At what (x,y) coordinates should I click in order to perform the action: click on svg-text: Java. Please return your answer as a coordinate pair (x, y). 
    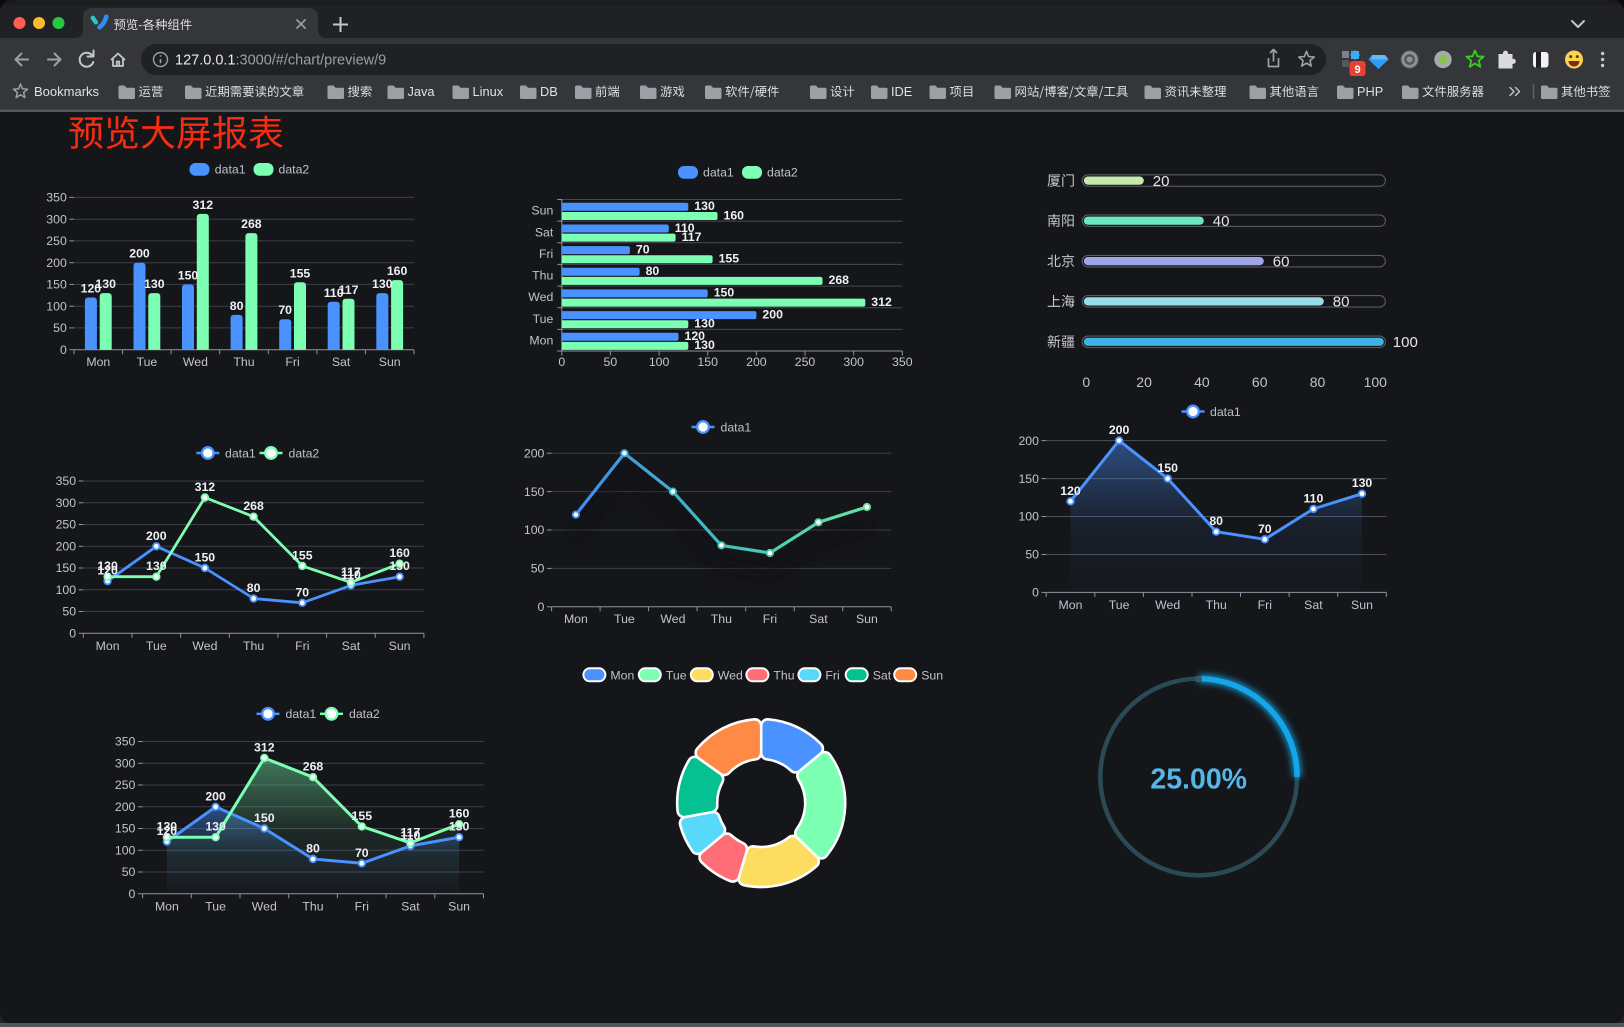
    Looking at the image, I should click on (422, 91).